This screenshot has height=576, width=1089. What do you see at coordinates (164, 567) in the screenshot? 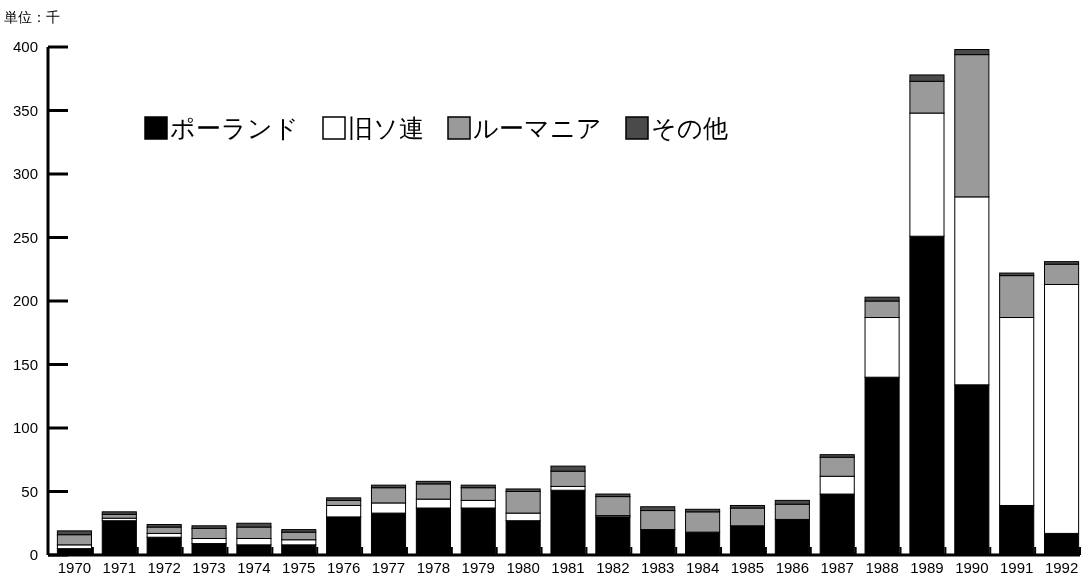
I see `x-tick-label: 1972` at bounding box center [164, 567].